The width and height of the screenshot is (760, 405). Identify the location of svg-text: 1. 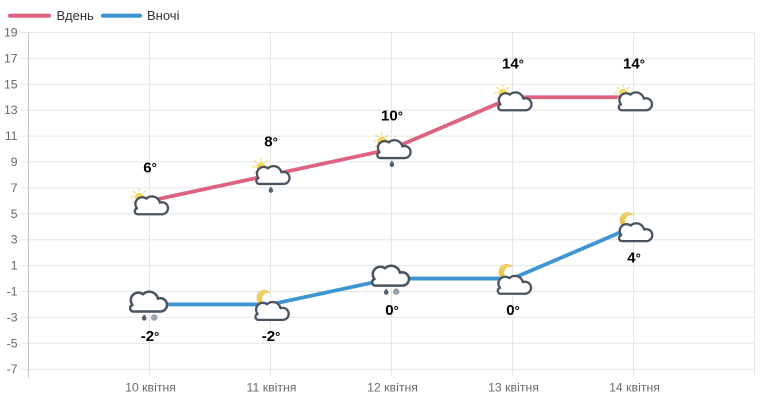
(14, 266).